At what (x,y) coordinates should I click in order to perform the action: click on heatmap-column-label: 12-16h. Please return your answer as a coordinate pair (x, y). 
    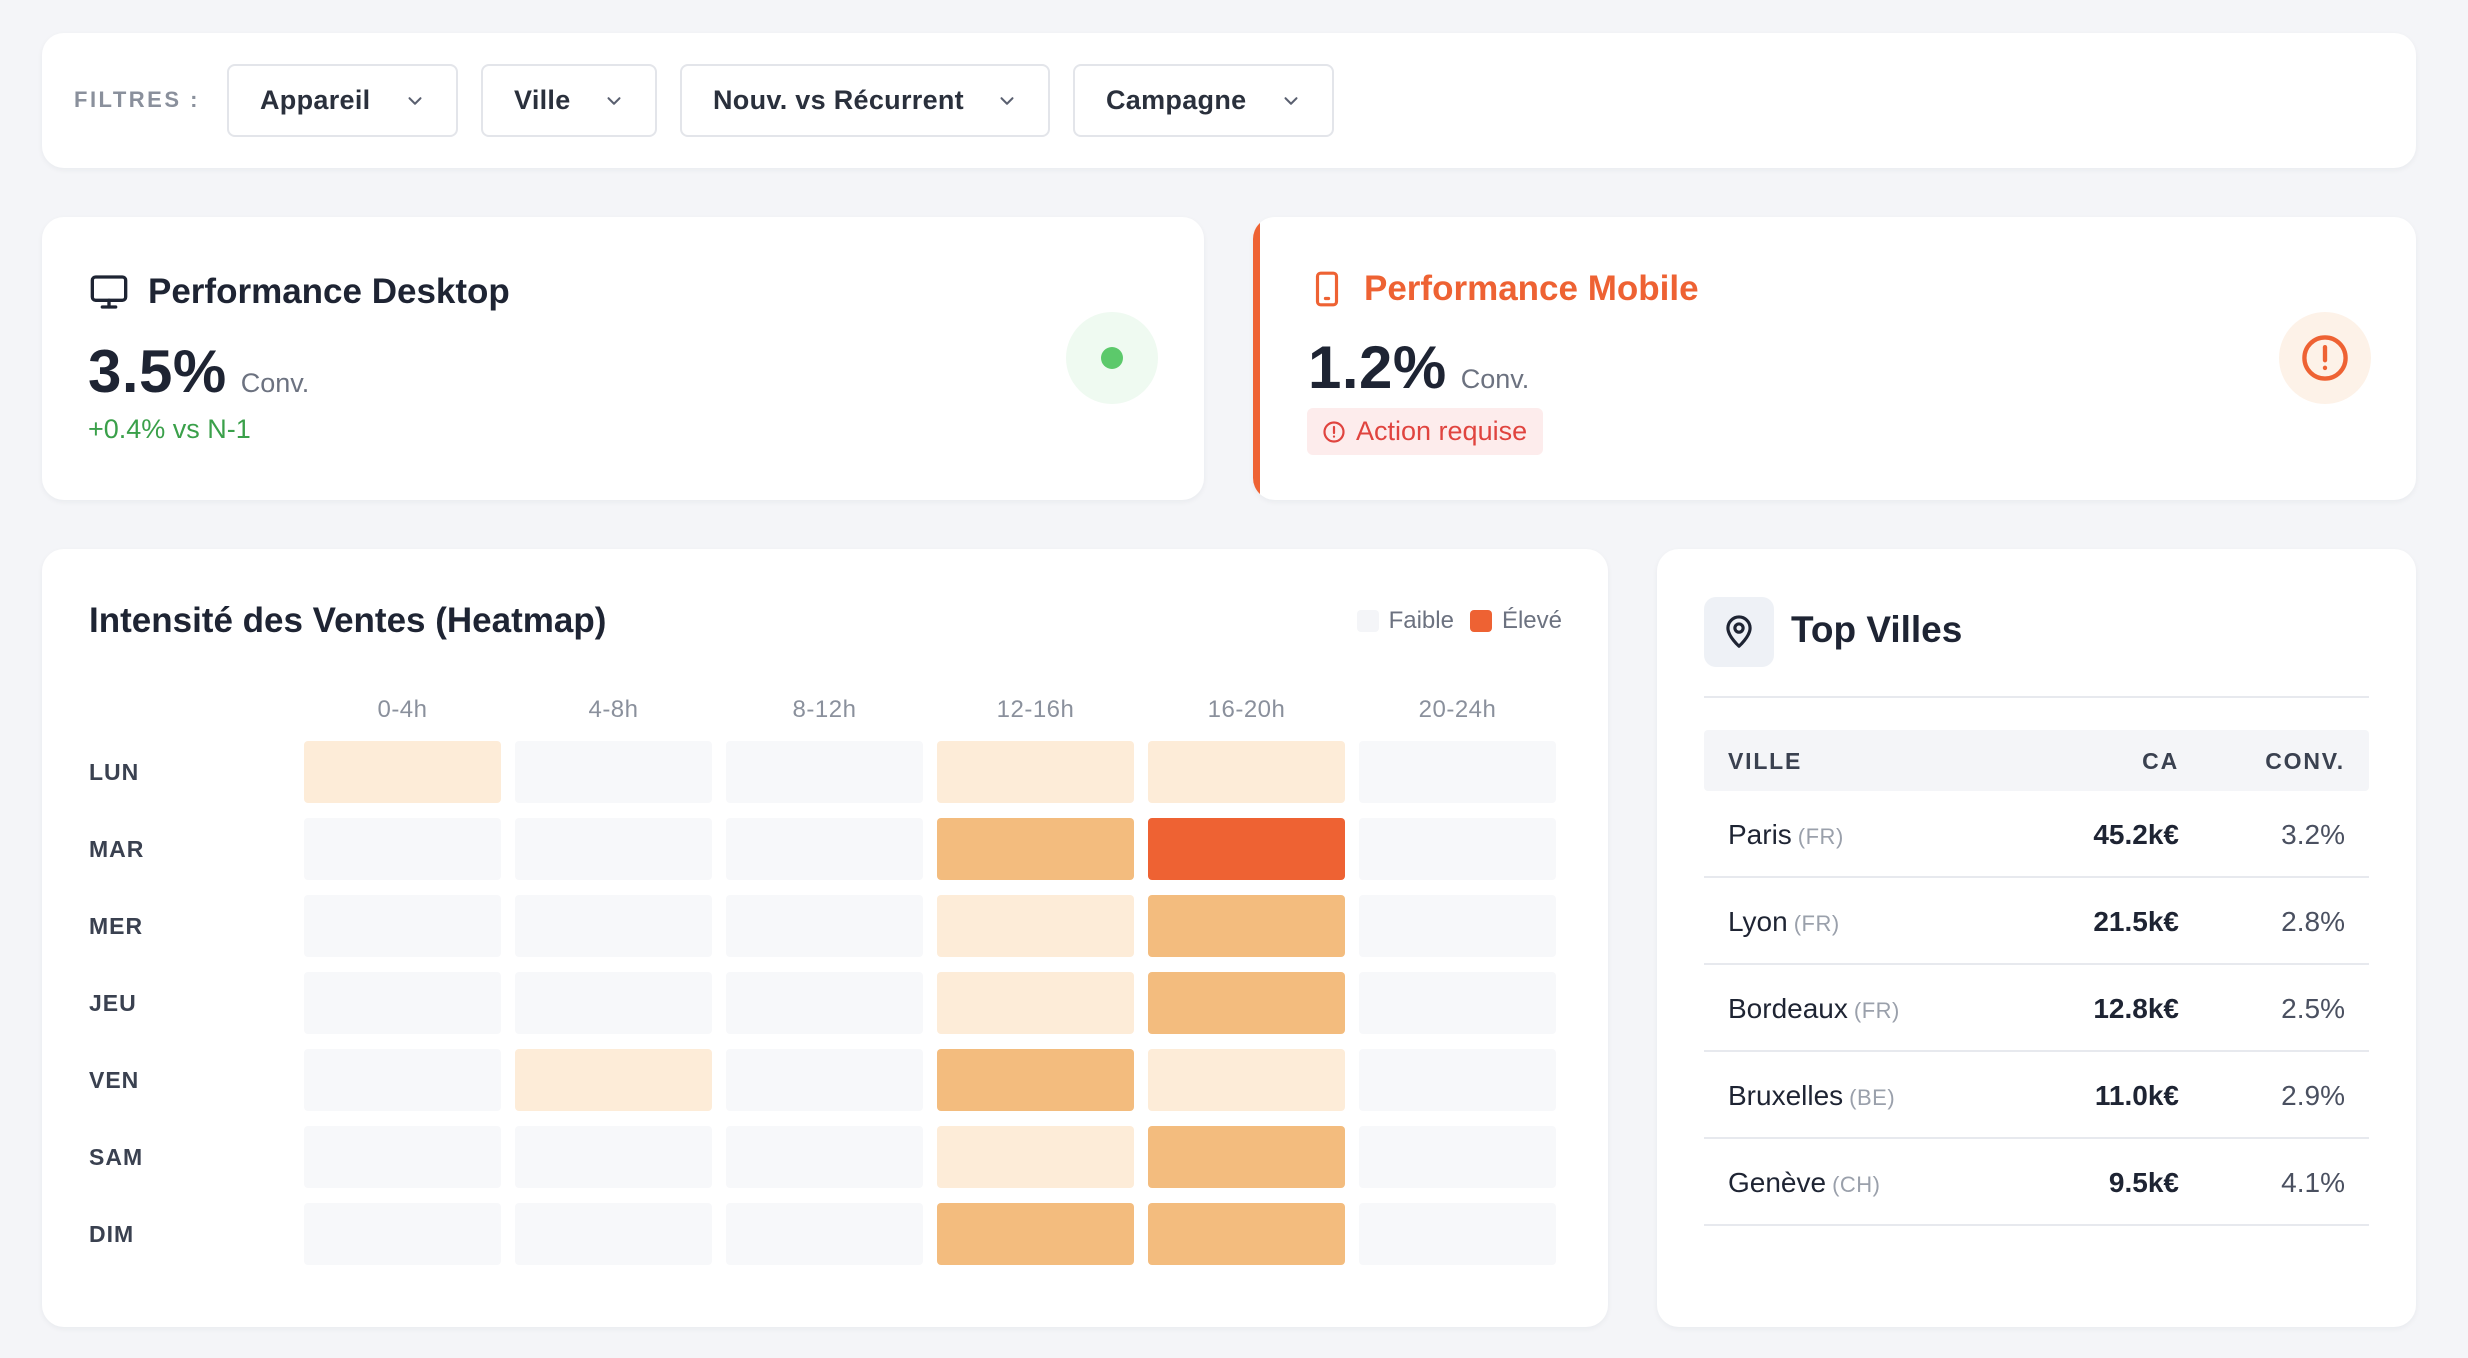
    Looking at the image, I should click on (1035, 709).